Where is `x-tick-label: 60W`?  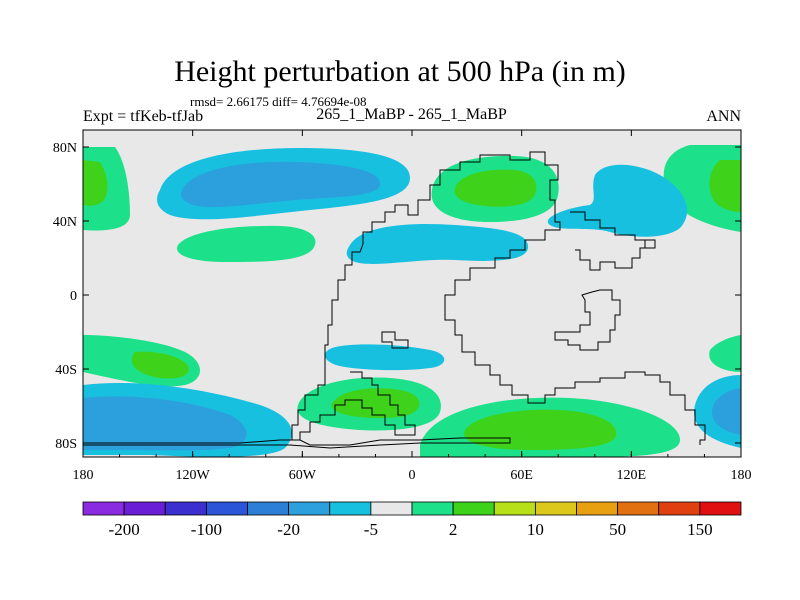
x-tick-label: 60W is located at coordinates (303, 475).